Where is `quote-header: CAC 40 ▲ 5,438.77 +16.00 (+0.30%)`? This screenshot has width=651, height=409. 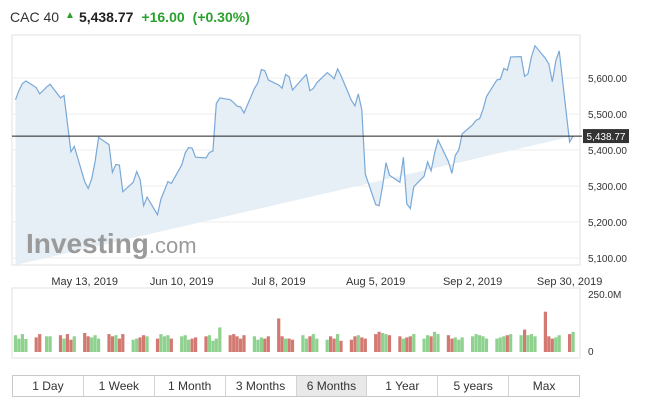
quote-header: CAC 40 ▲ 5,438.77 +16.00 (+0.30%) is located at coordinates (134, 17).